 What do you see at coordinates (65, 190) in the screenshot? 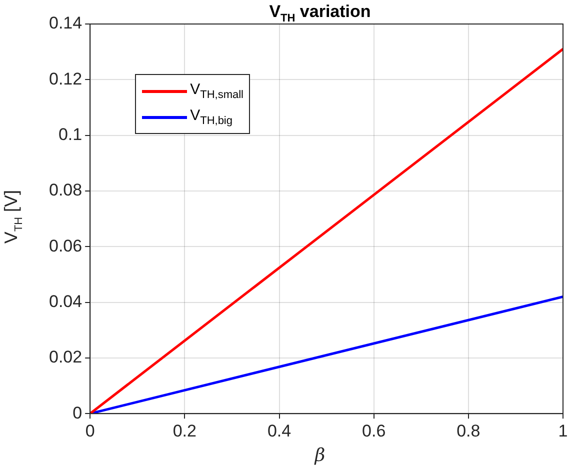
I see `y-tick-label: 0.08` at bounding box center [65, 190].